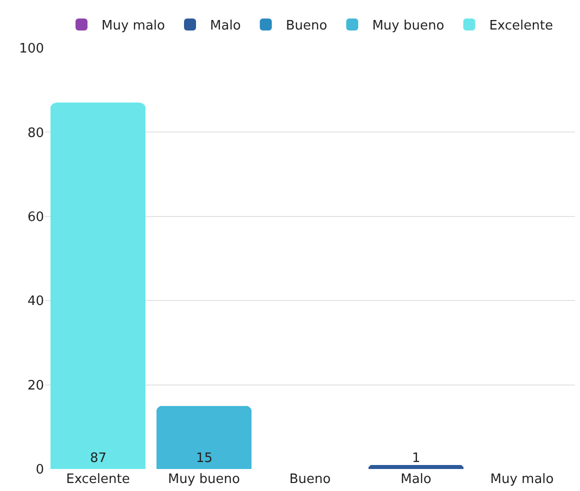 The image size is (580, 491). What do you see at coordinates (35, 217) in the screenshot?
I see `y-tick-label: 60` at bounding box center [35, 217].